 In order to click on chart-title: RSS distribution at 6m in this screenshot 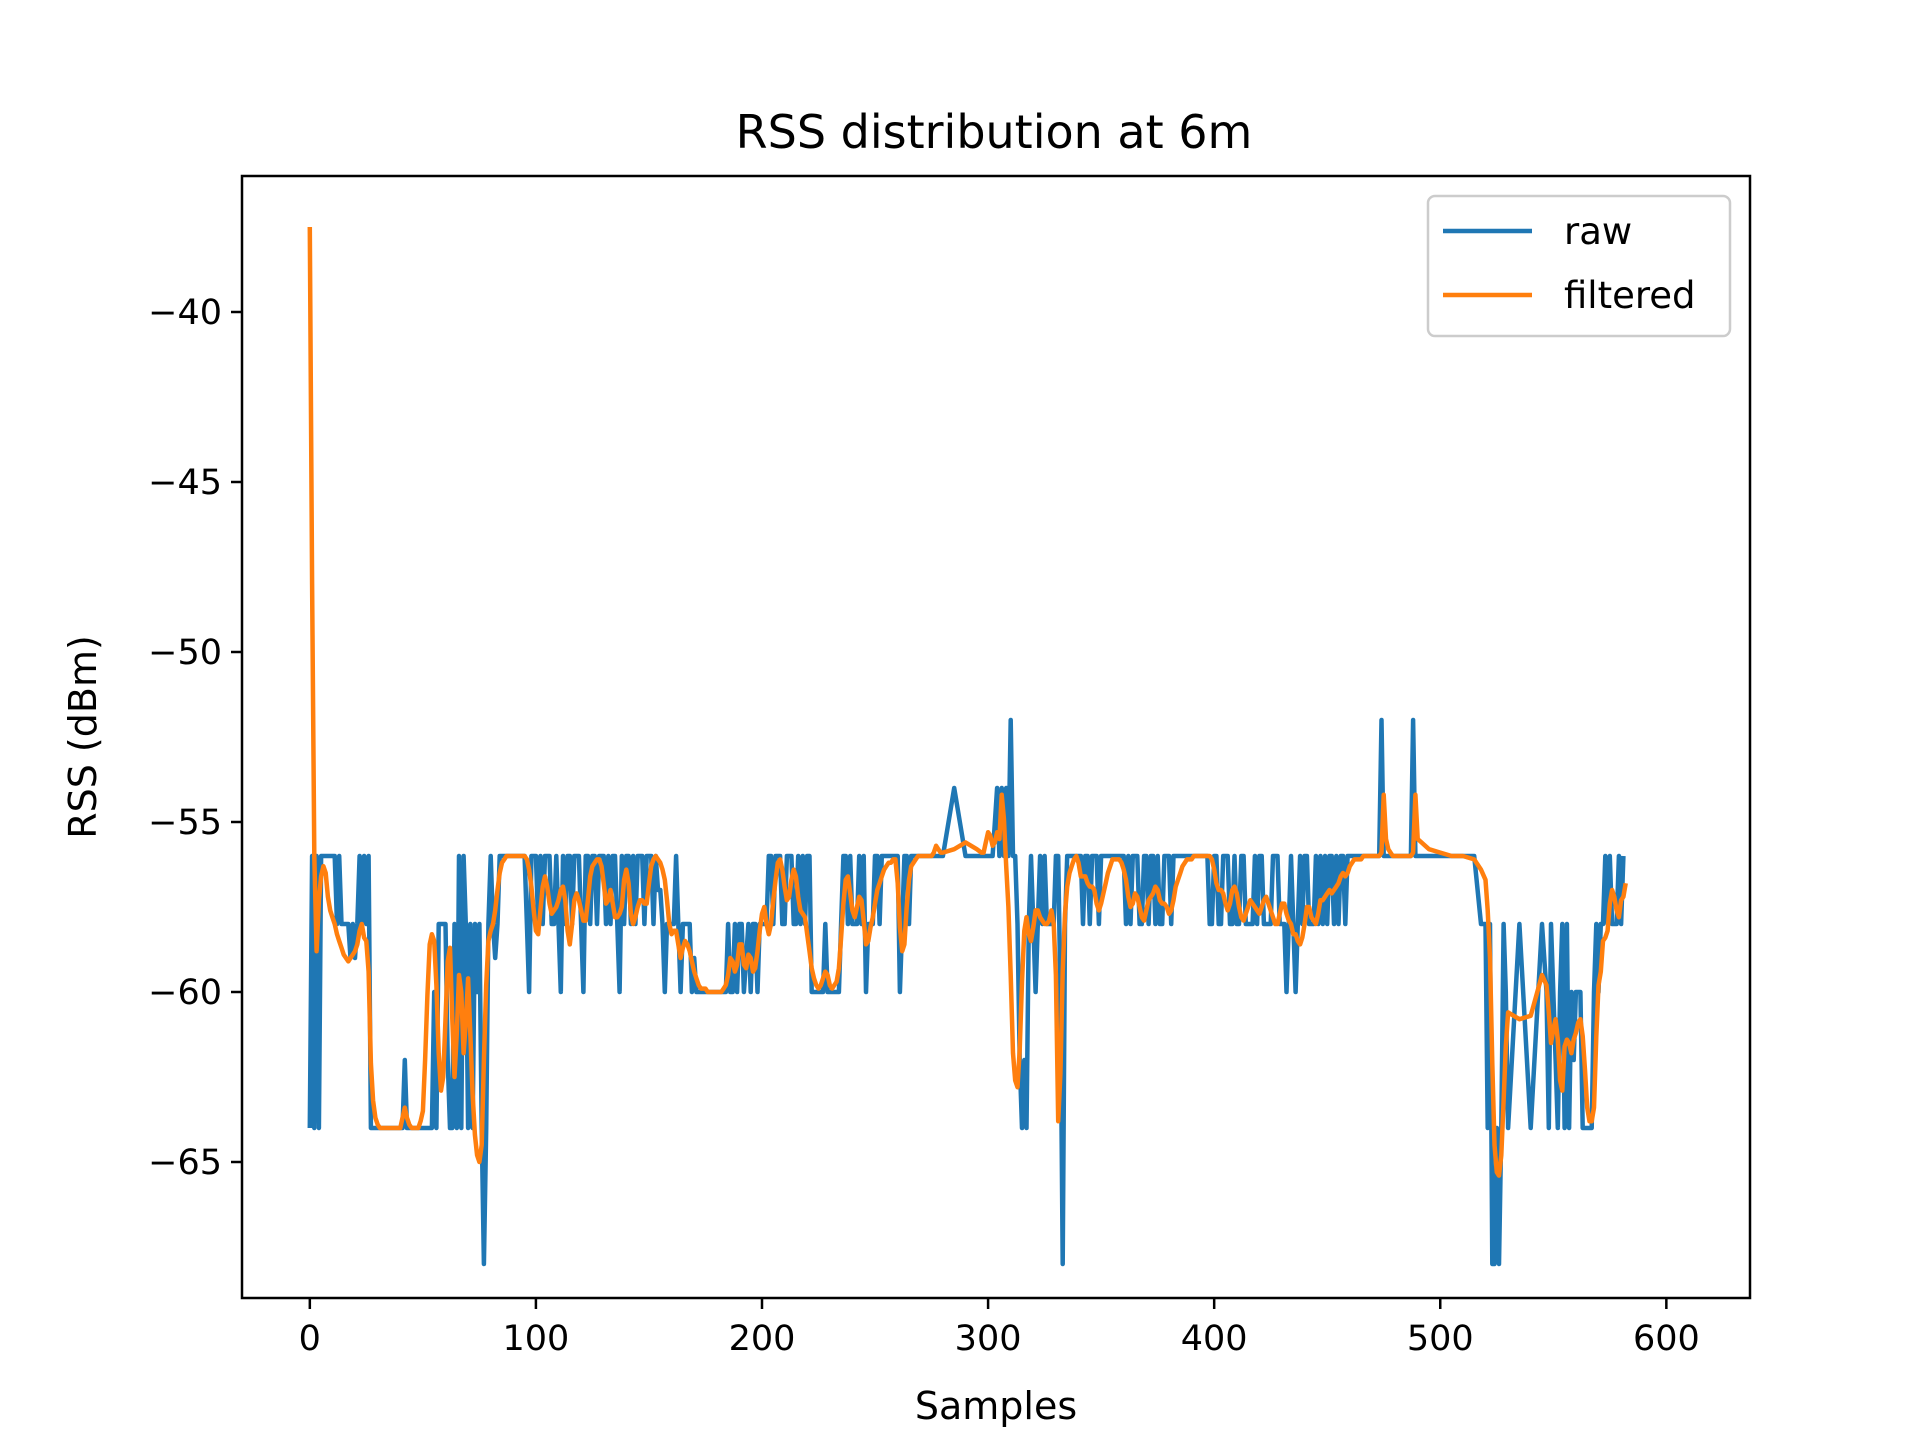, I will do `click(994, 132)`.